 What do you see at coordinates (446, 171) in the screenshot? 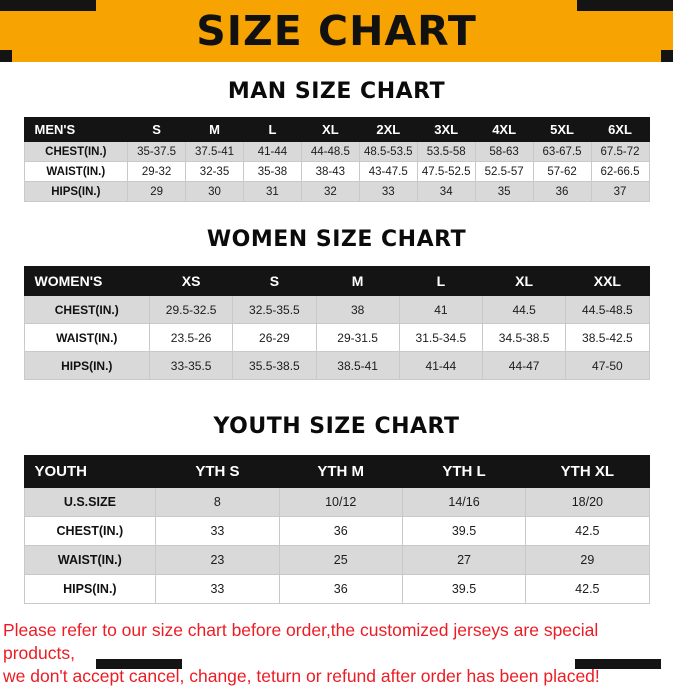
I see `measurement-value-cell: 47.5-52.5` at bounding box center [446, 171].